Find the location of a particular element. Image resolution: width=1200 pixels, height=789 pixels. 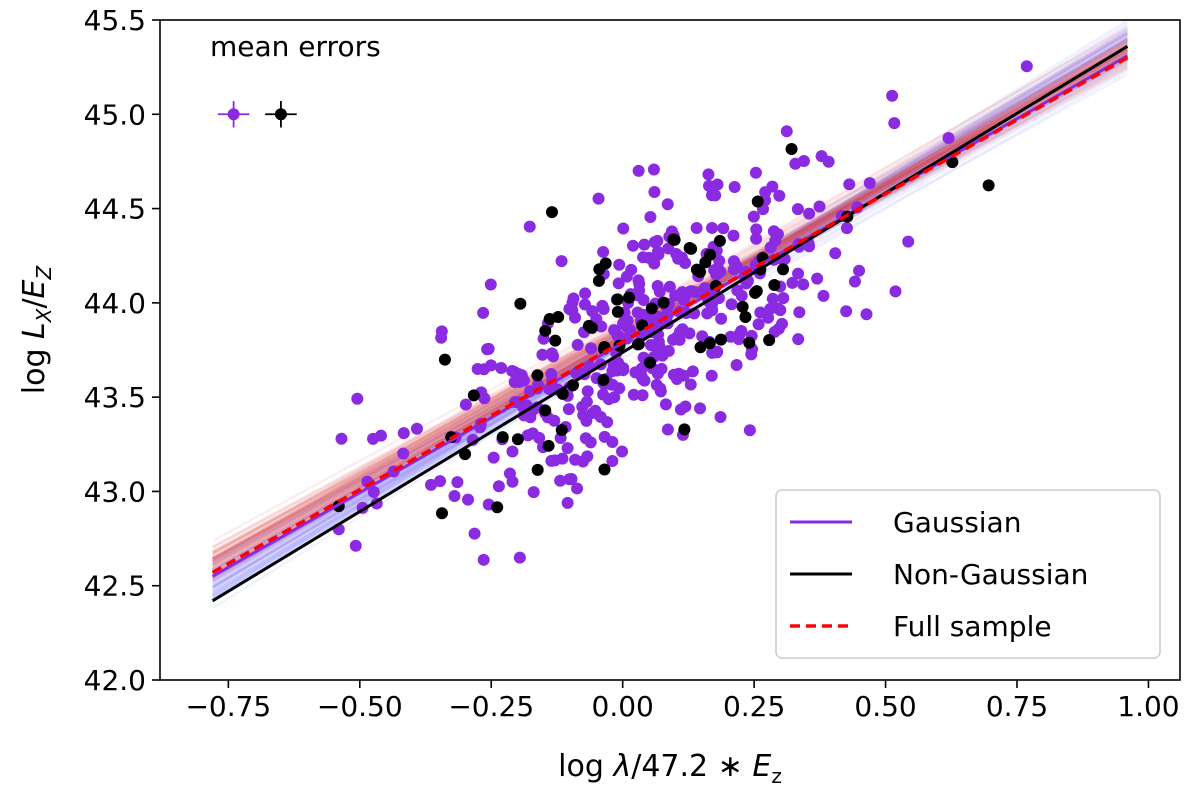

y-axis-ticks: 42.0 42.5 43.0 43.5 44.0 44.5 45.0 45.5 is located at coordinates (122, 350).